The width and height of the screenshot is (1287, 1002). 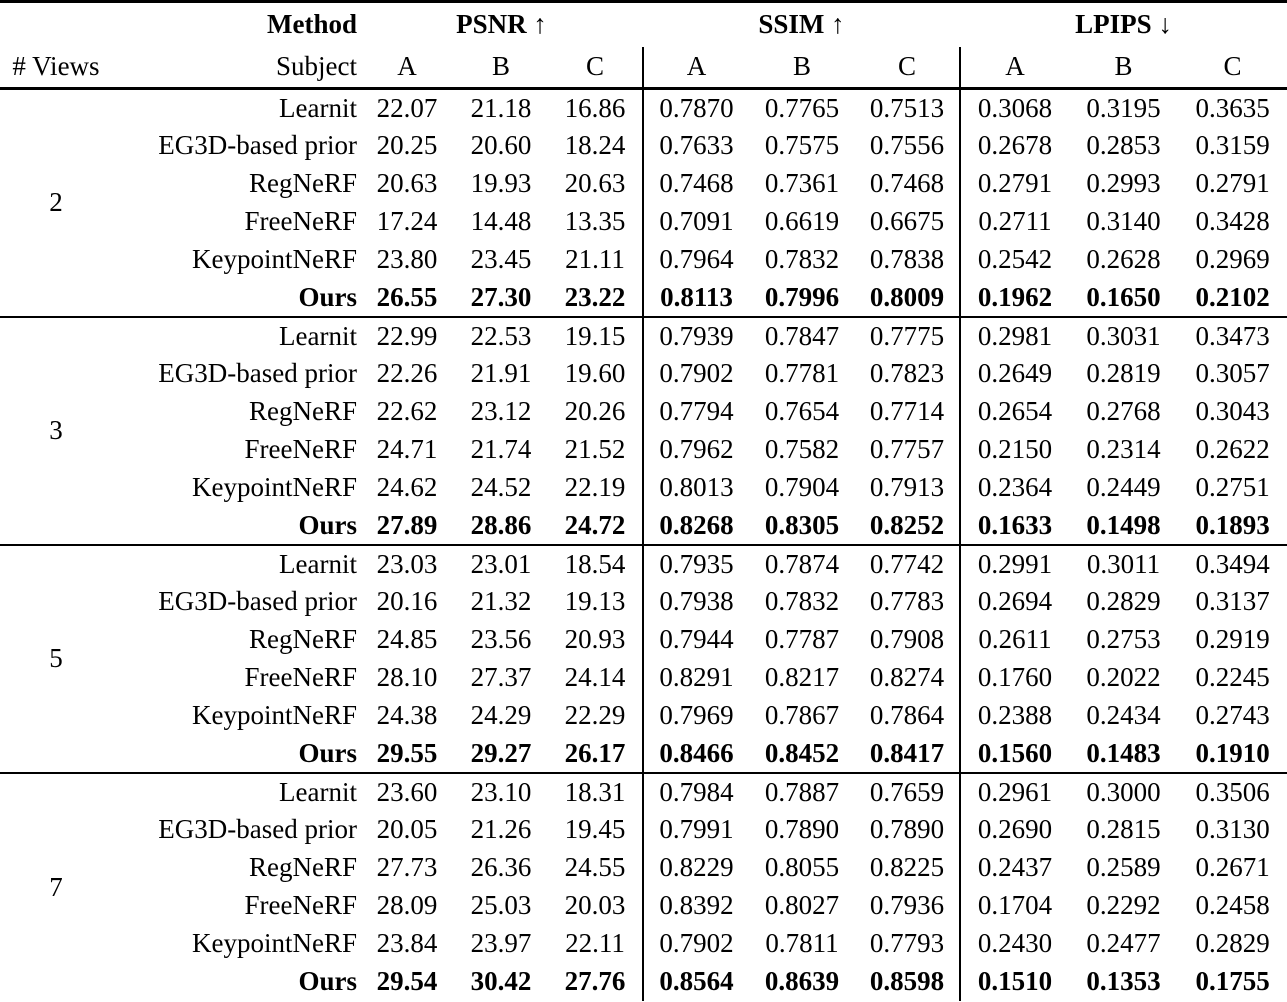 What do you see at coordinates (1014, 677) in the screenshot?
I see `lpips-a-value: 0.1760` at bounding box center [1014, 677].